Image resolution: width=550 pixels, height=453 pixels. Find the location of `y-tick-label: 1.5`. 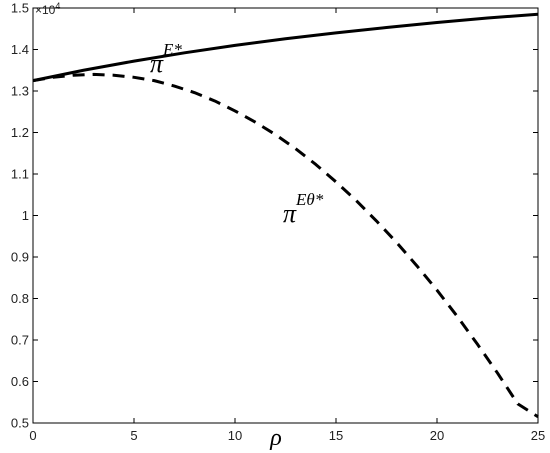

y-tick-label: 1.5 is located at coordinates (20, 8).